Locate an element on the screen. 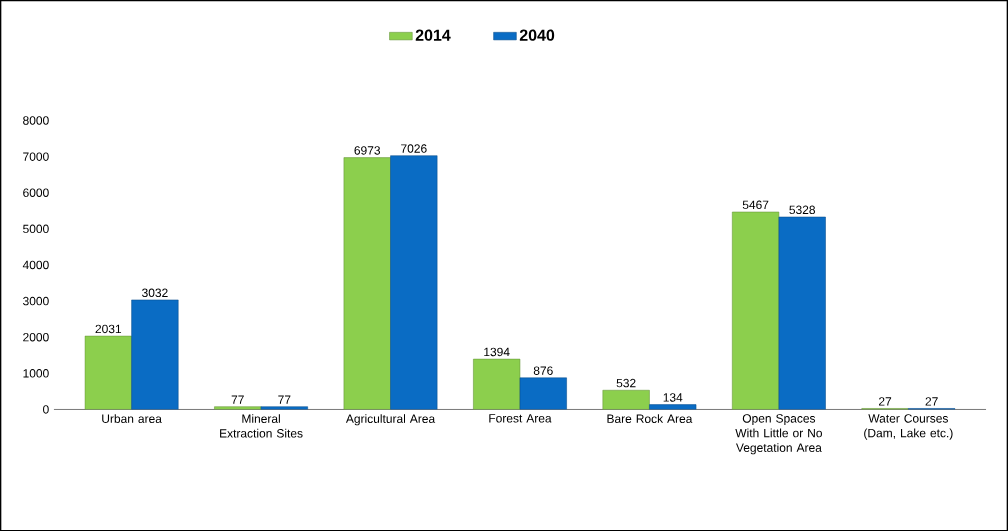  y-tick-label: 2000 is located at coordinates (36, 337).